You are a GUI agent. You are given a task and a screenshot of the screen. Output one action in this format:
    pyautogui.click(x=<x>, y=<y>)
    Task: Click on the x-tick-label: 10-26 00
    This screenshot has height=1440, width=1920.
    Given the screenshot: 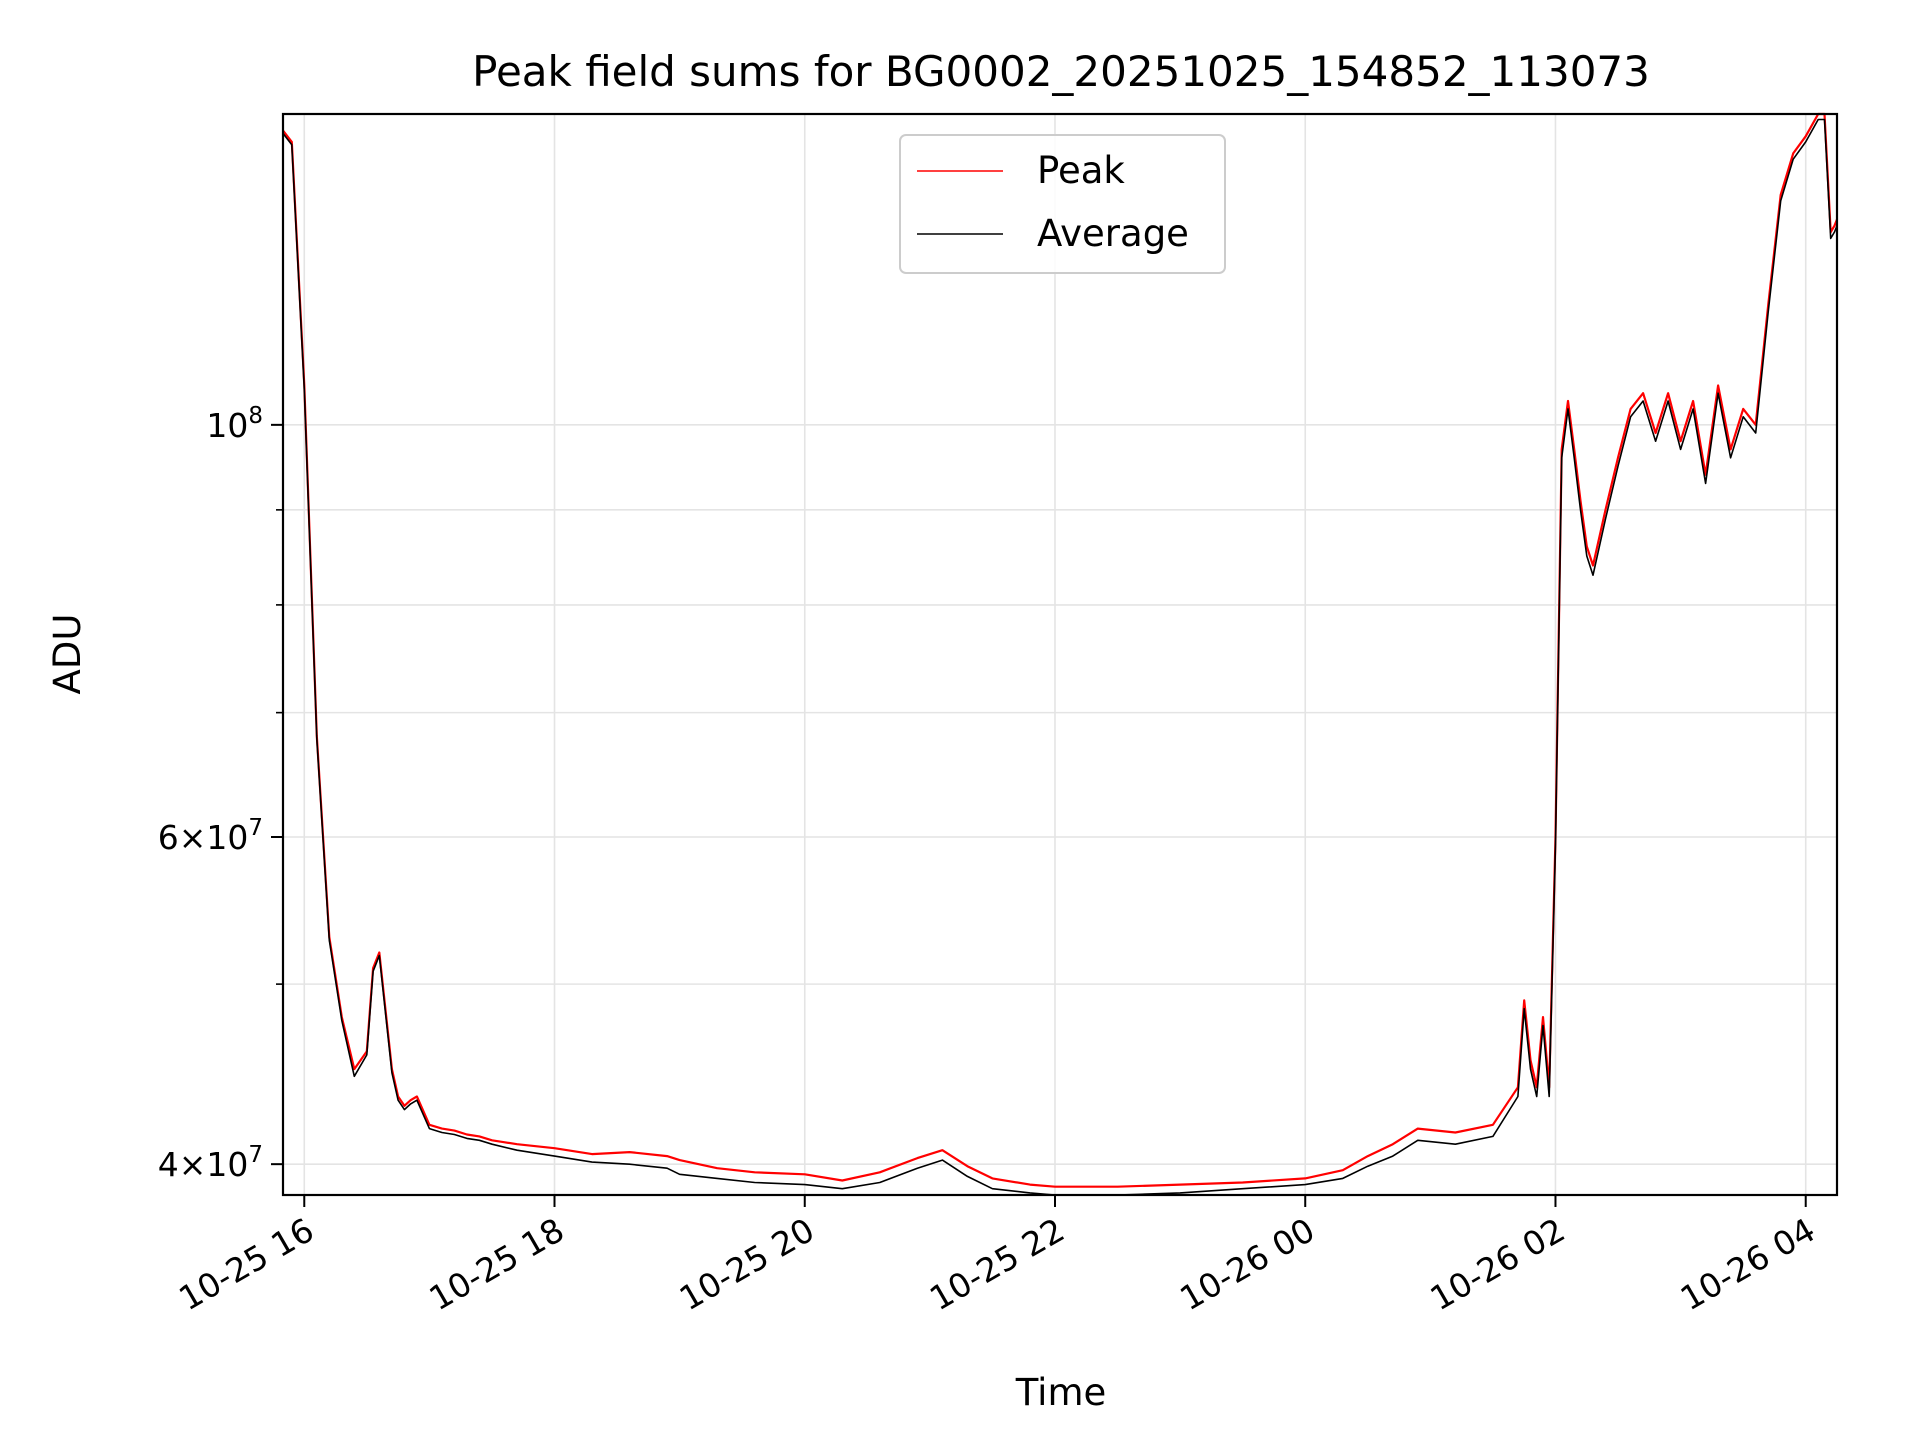 What is the action you would take?
    pyautogui.click(x=1247, y=1264)
    